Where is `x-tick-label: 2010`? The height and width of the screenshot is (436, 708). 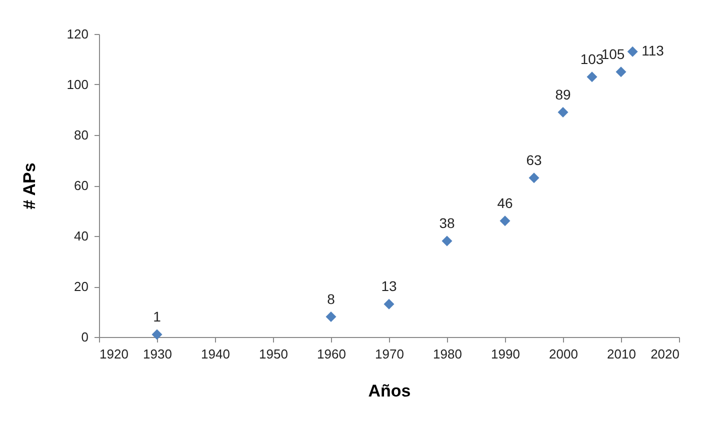 x-tick-label: 2010 is located at coordinates (621, 354).